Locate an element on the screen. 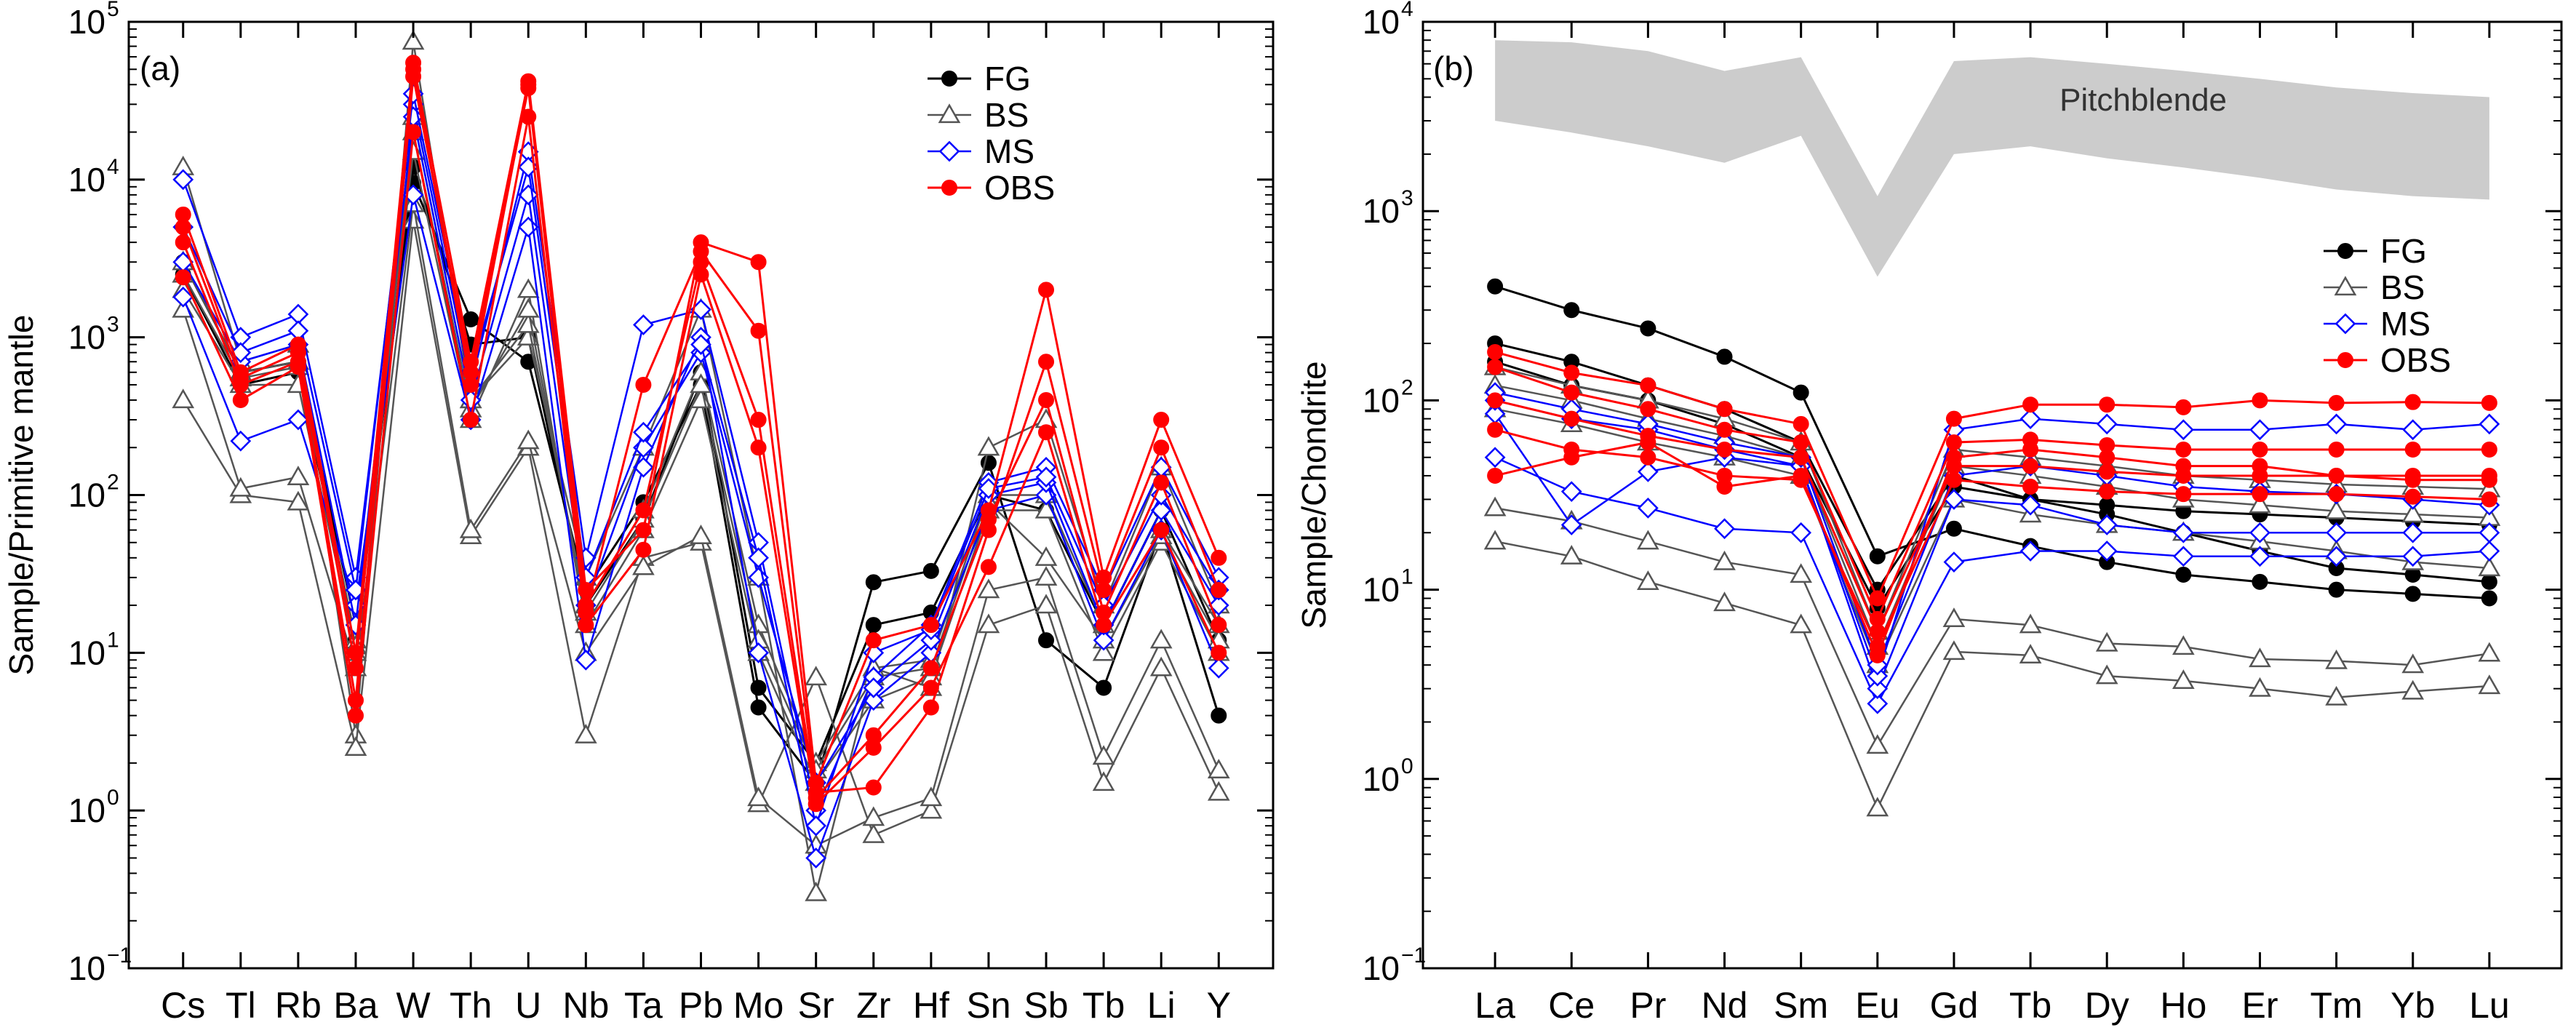 The width and height of the screenshot is (2576, 1033). panel-b-point-fg-0-lu is located at coordinates (2489, 598).